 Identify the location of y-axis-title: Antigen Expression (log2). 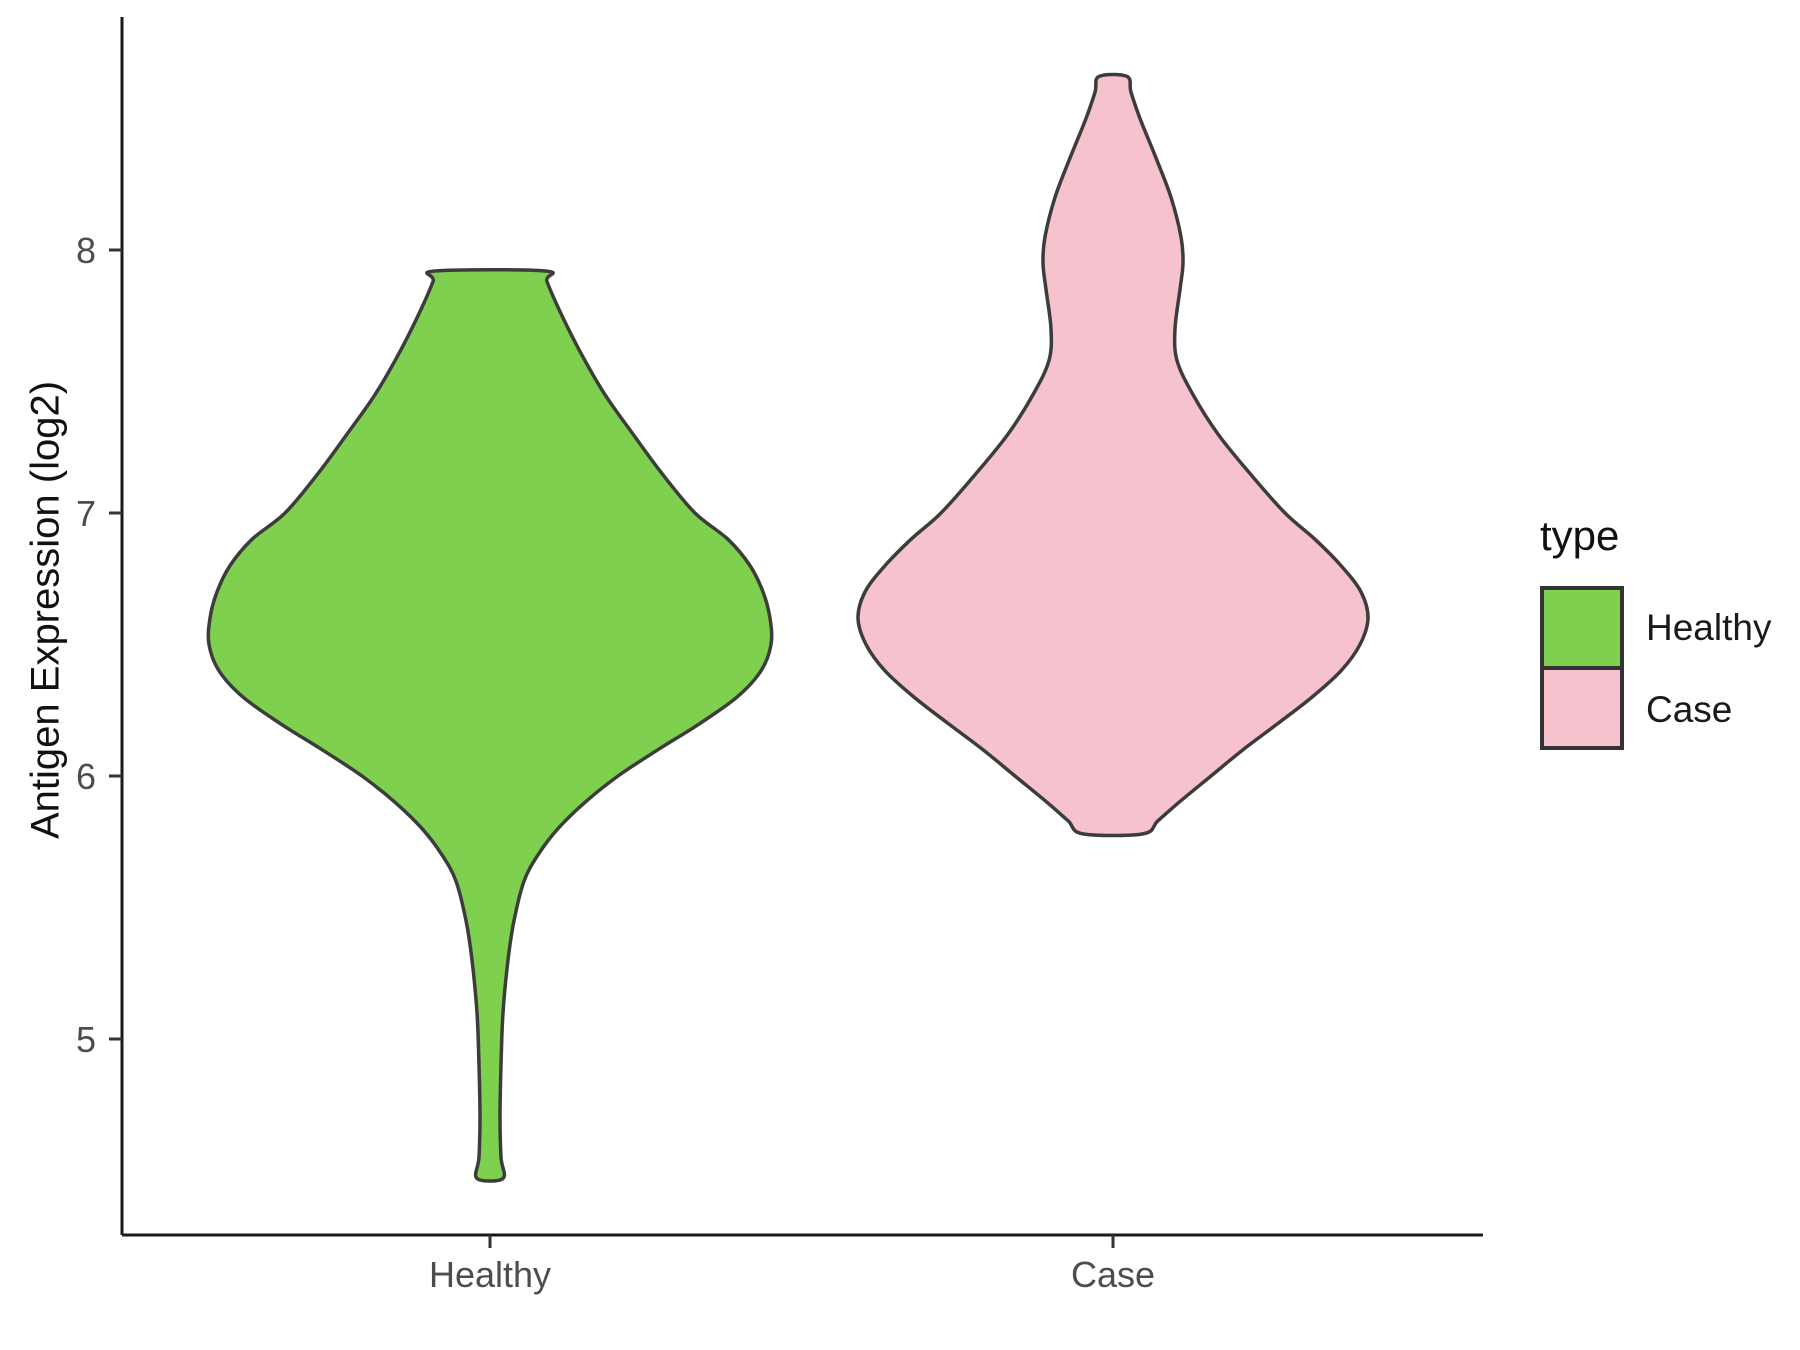
(45, 610).